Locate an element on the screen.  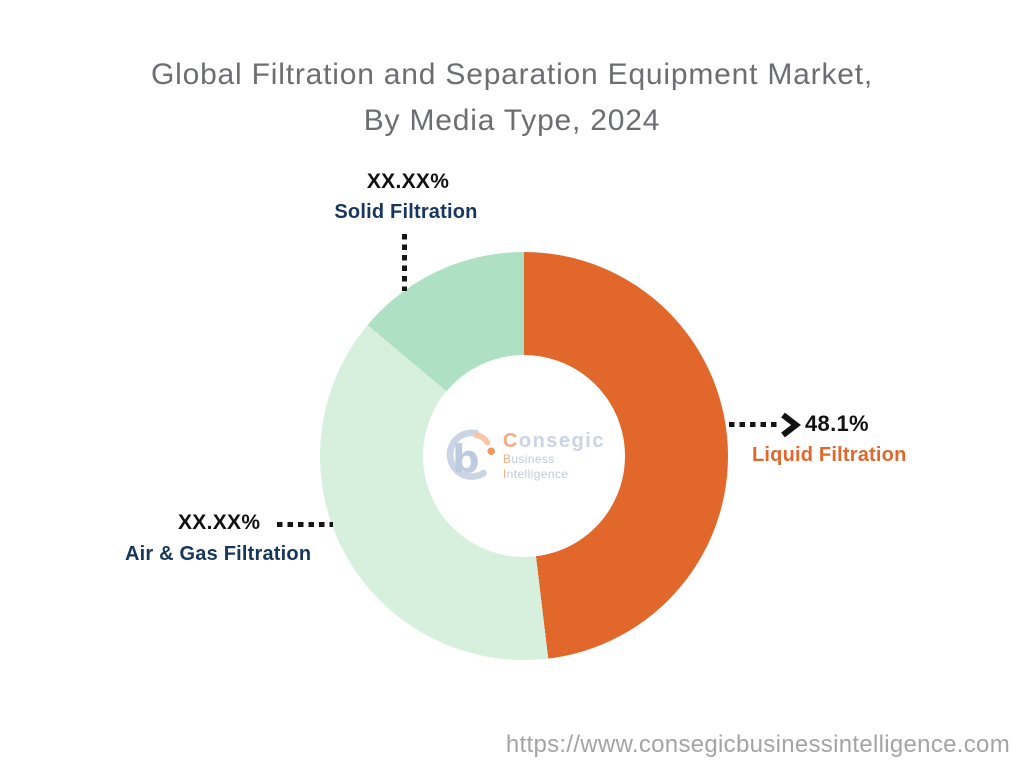
brand-name: Consegic is located at coordinates (560, 441).